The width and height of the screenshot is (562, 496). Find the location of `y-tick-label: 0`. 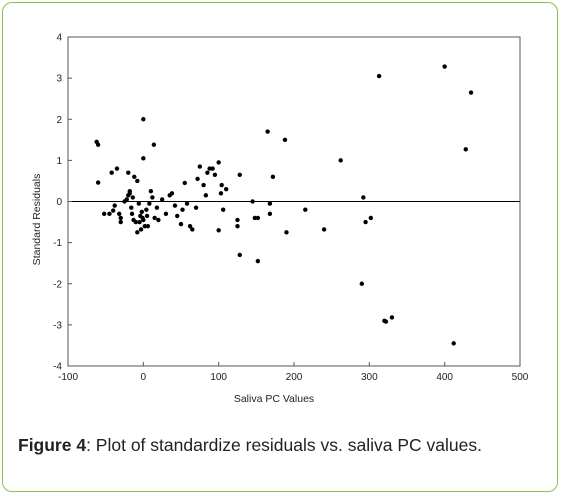

y-tick-label: 0 is located at coordinates (59, 202).